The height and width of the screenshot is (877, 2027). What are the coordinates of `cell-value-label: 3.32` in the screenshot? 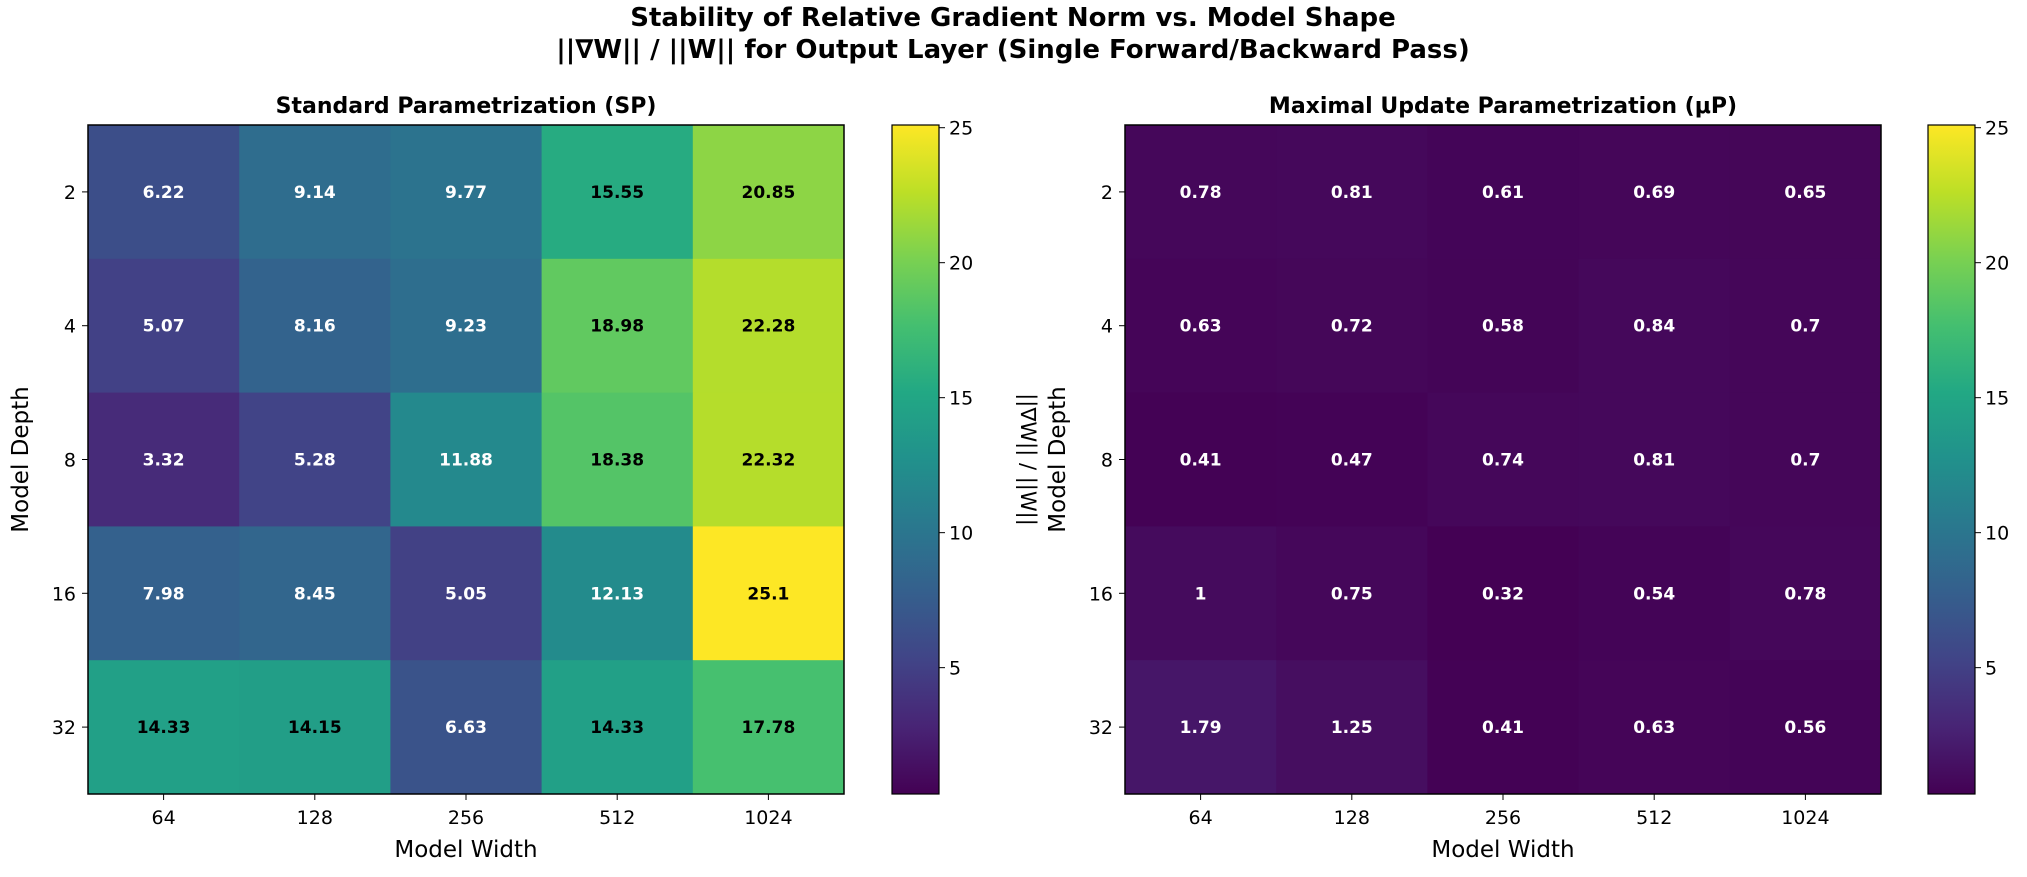 It's located at (164, 461).